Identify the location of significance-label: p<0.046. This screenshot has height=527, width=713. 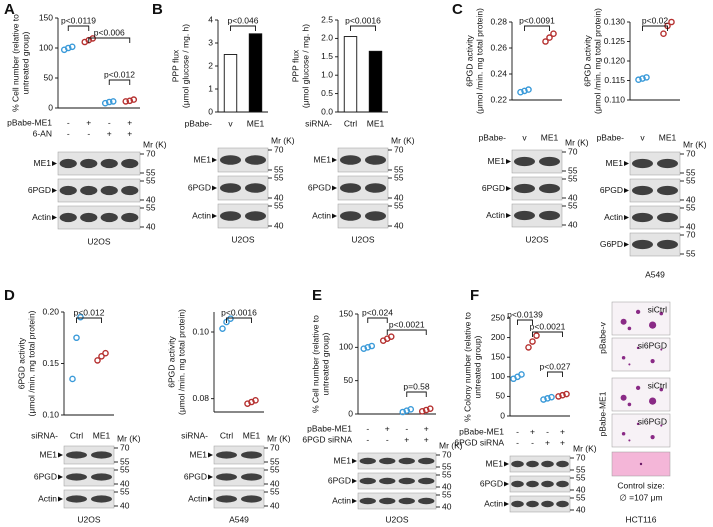
(243, 20).